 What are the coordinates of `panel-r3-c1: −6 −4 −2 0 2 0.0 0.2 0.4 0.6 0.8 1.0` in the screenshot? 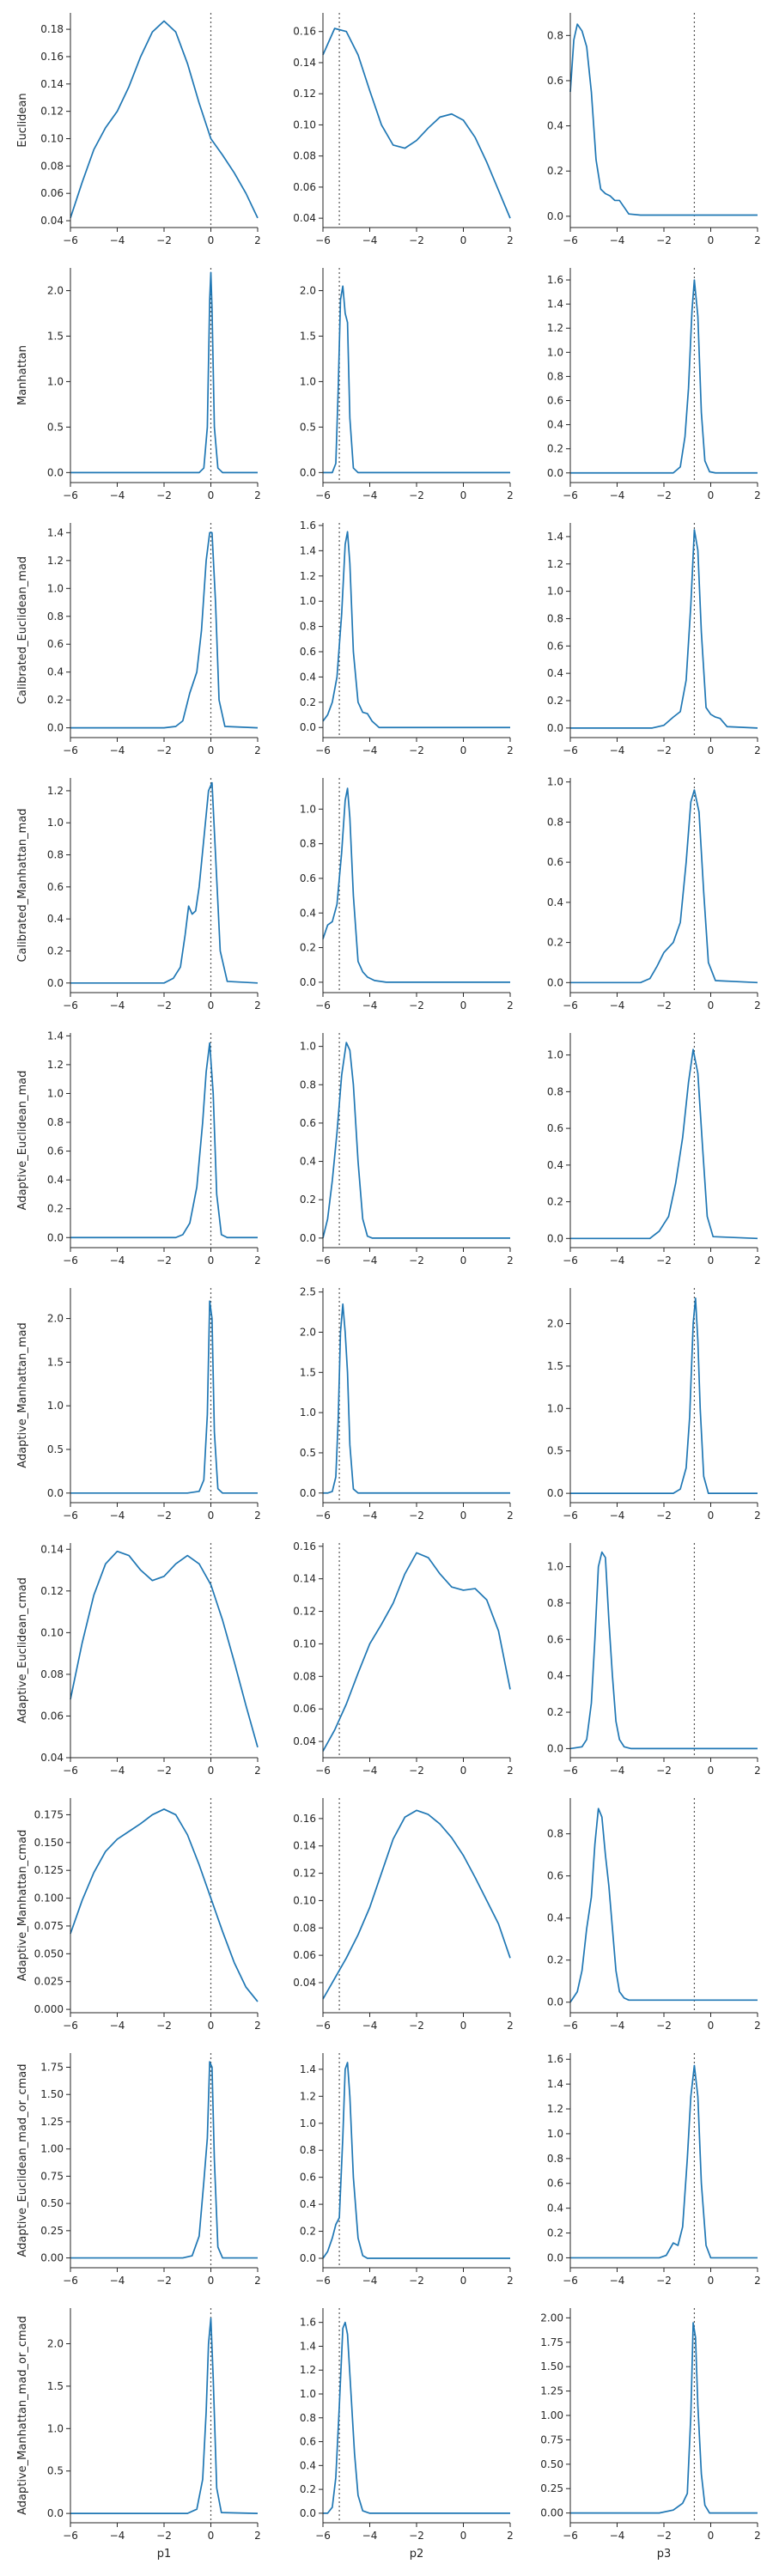 It's located at (407, 895).